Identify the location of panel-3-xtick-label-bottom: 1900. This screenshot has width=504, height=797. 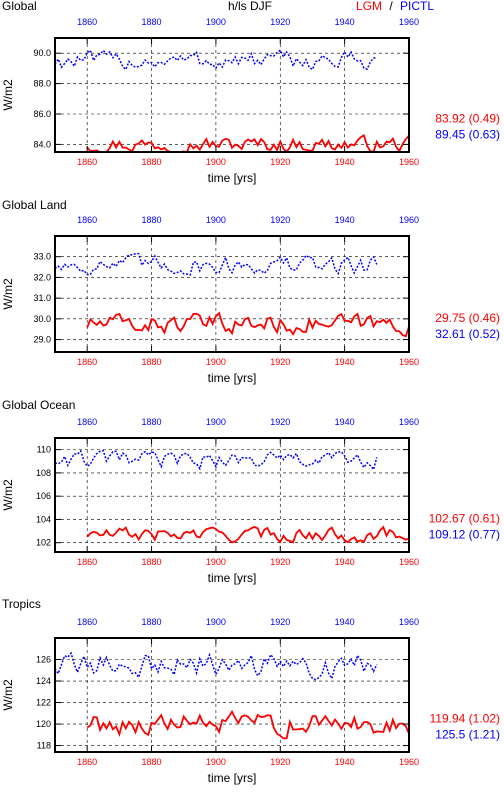
(216, 562).